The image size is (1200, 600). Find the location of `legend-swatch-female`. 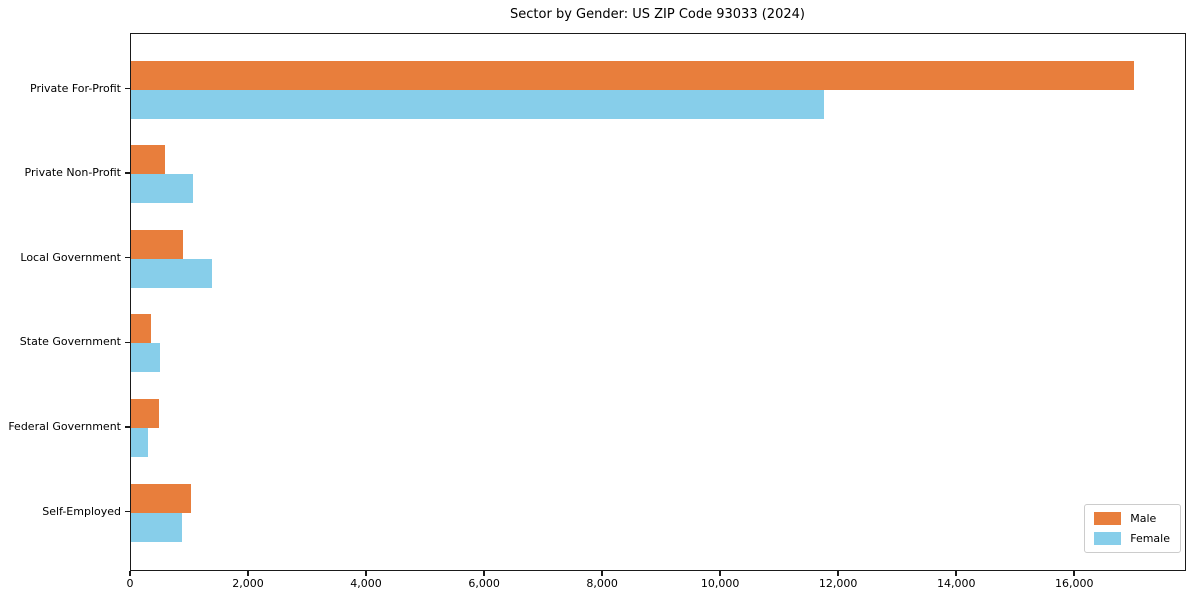

legend-swatch-female is located at coordinates (1108, 538).